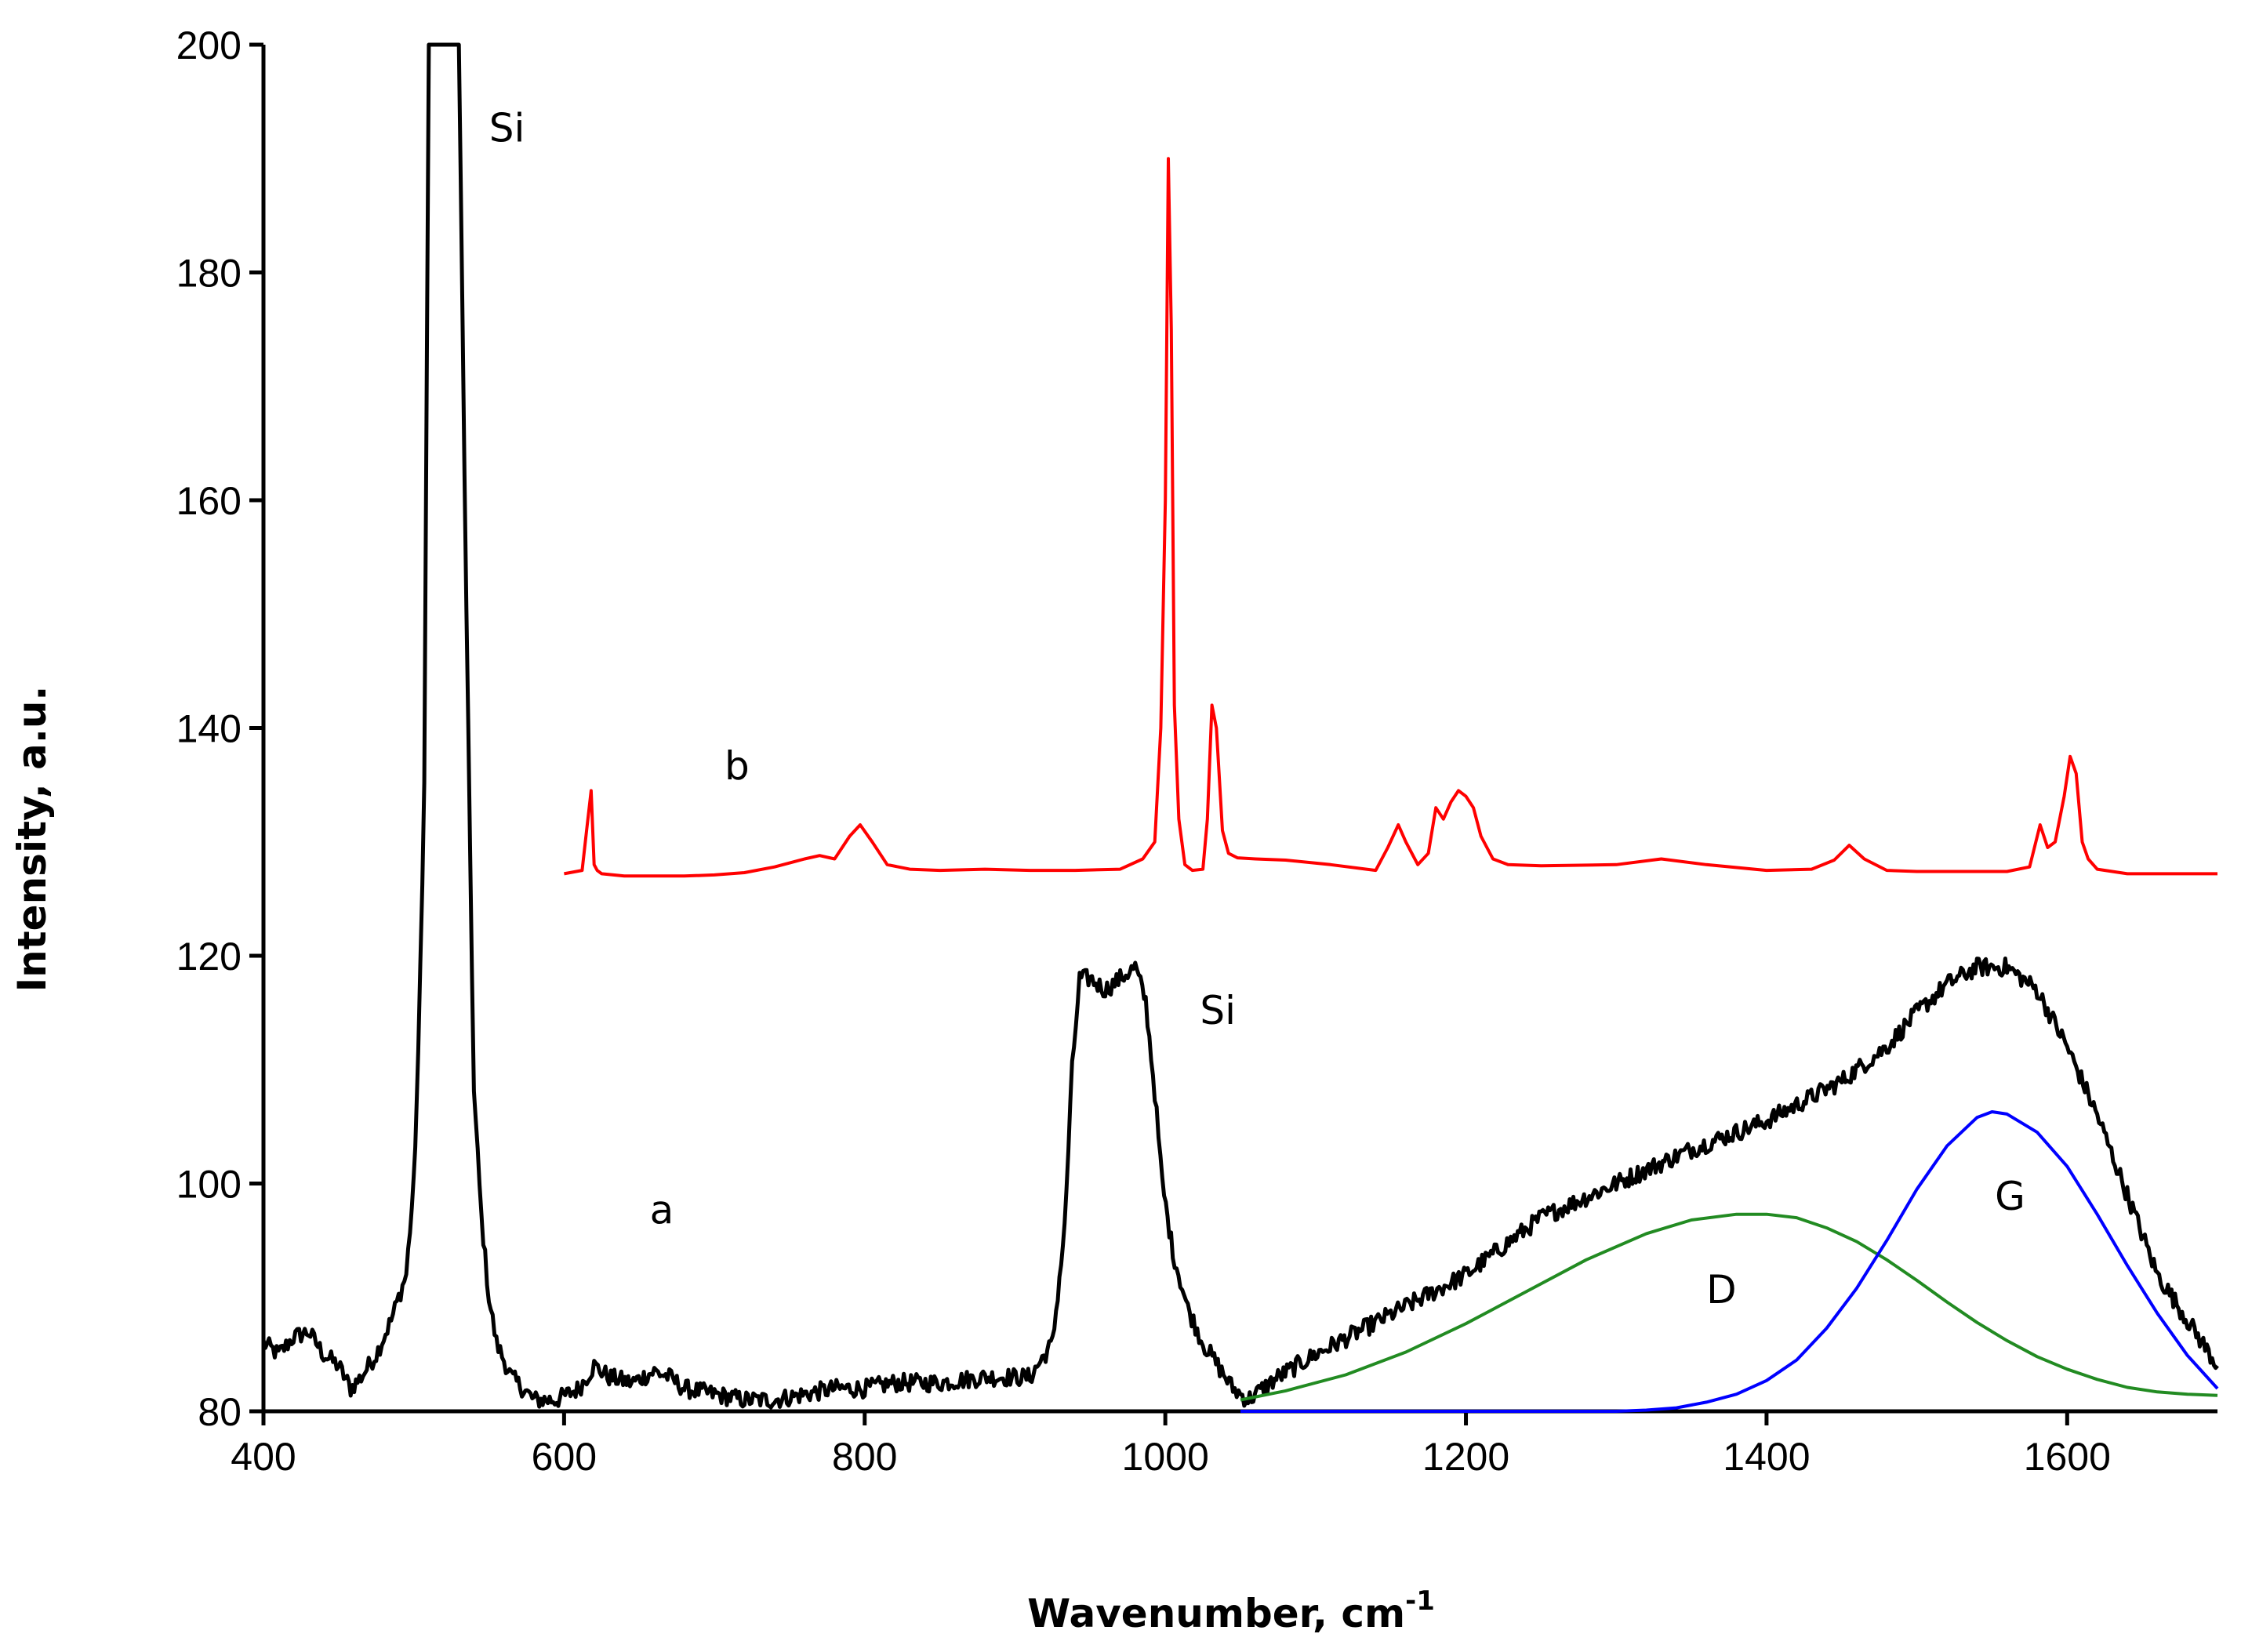 This screenshot has height=1652, width=2241. Describe the element at coordinates (209, 501) in the screenshot. I see `y-tick-label: 160` at that location.